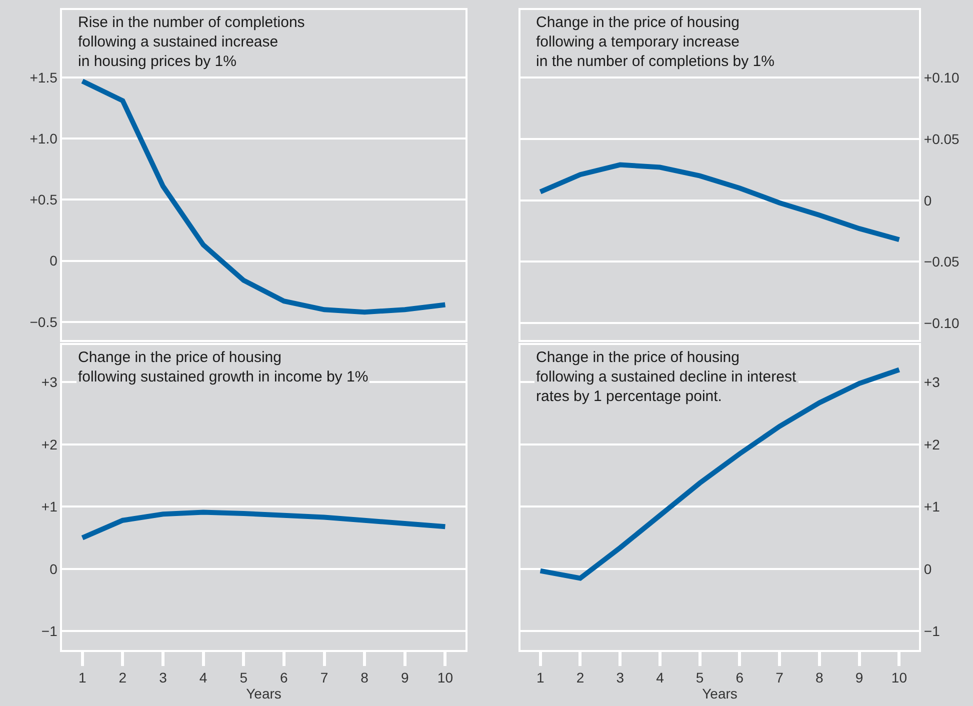 This screenshot has width=973, height=706. I want to click on y-tick-label: +0.10, so click(942, 78).